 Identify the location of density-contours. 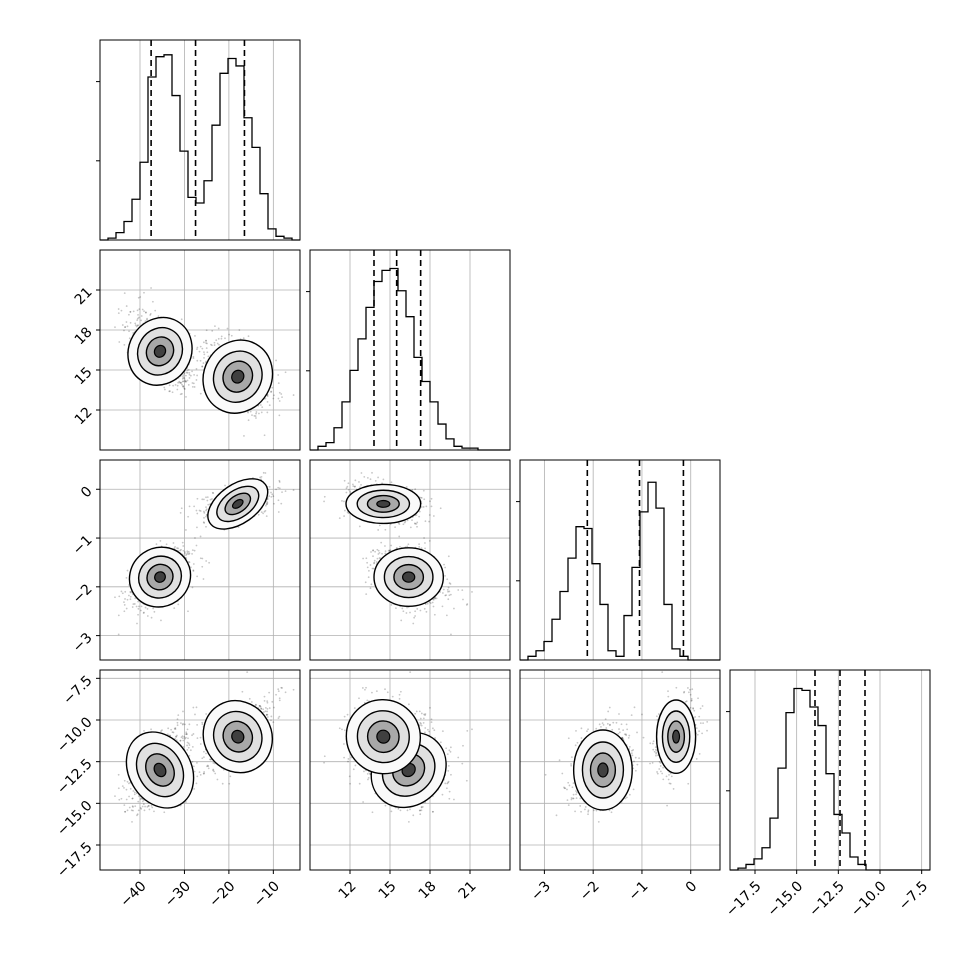
(160, 577).